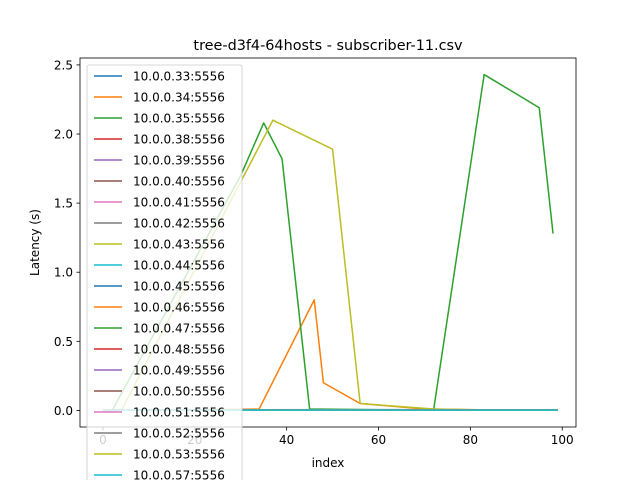 The image size is (640, 480). What do you see at coordinates (35, 242) in the screenshot?
I see `y-axis-label: Latency (s)` at bounding box center [35, 242].